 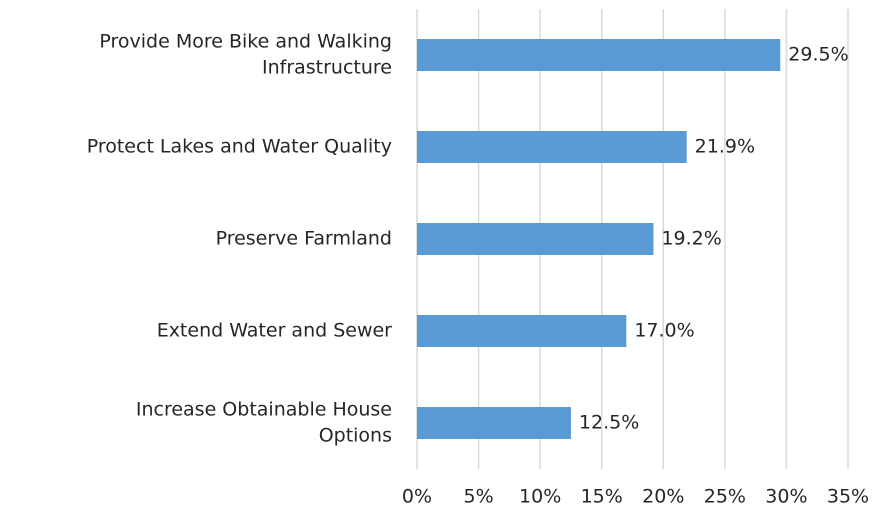 I want to click on value-label: 19.2%, so click(x=691, y=239).